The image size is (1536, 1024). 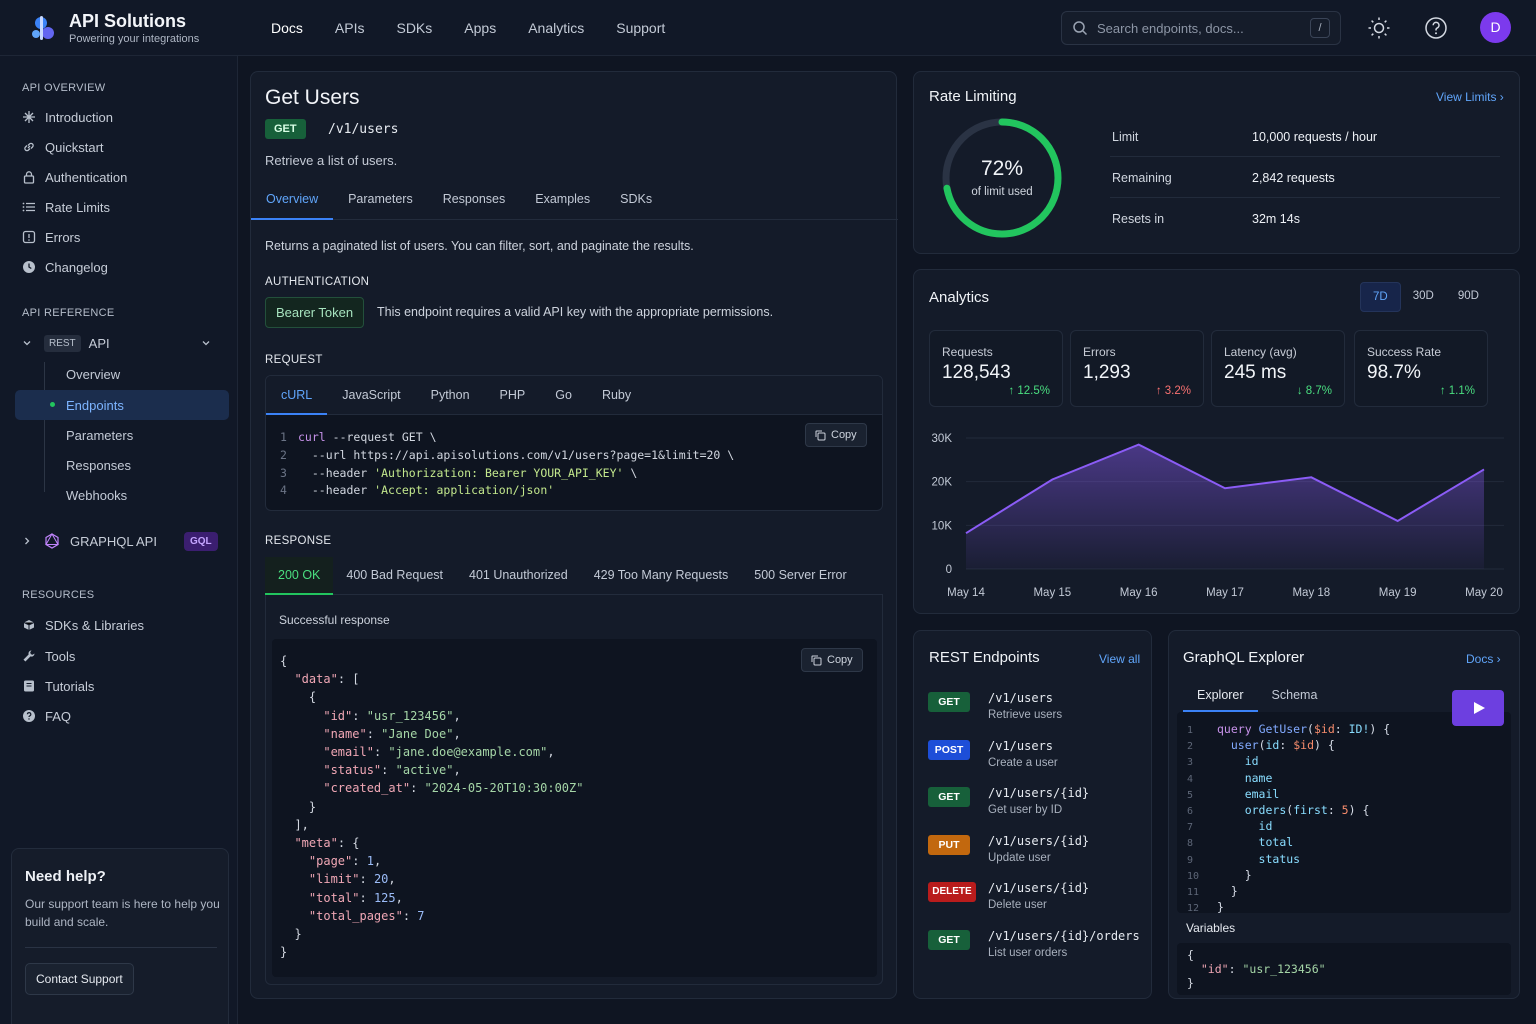 I want to click on tab-explorer: Explorer, so click(x=1220, y=696).